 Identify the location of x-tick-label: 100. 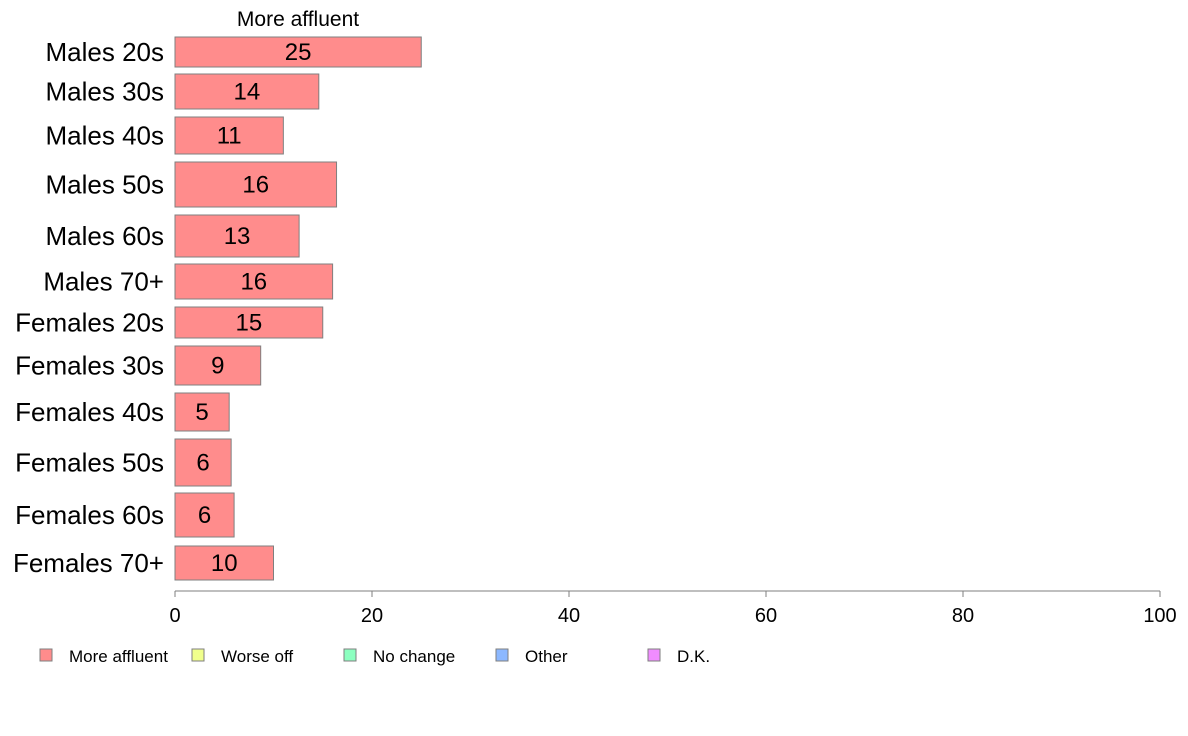
(1159, 616).